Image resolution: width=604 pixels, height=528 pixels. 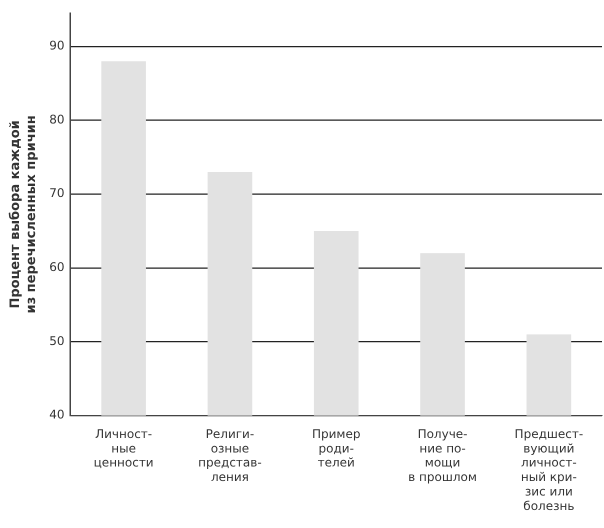 I want to click on y-tick-label: 80, so click(x=56, y=119).